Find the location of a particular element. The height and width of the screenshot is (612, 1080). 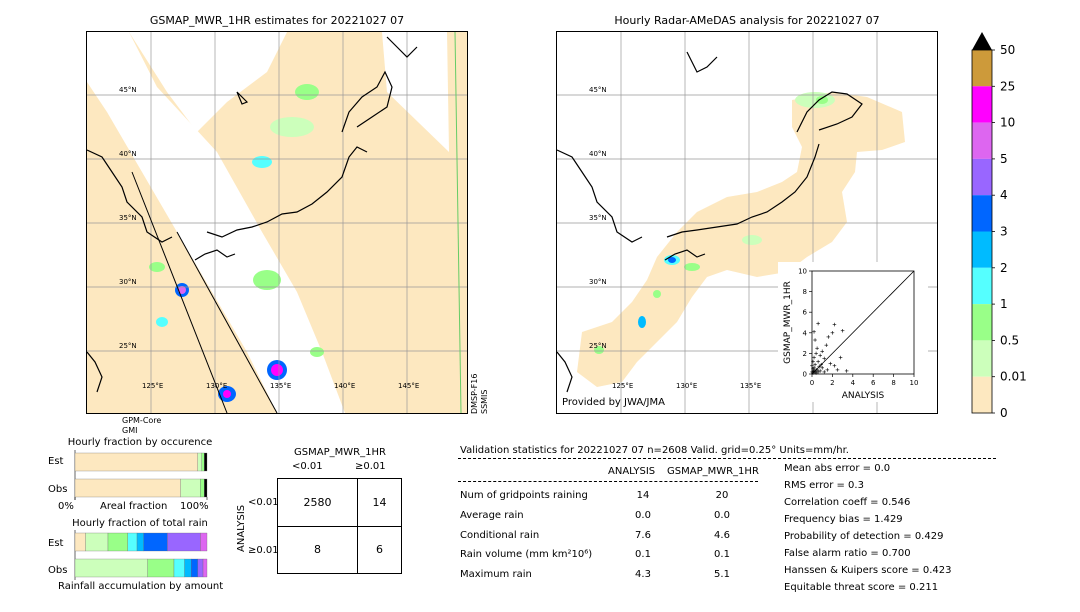

colorbar-label: 5 is located at coordinates (1004, 159).